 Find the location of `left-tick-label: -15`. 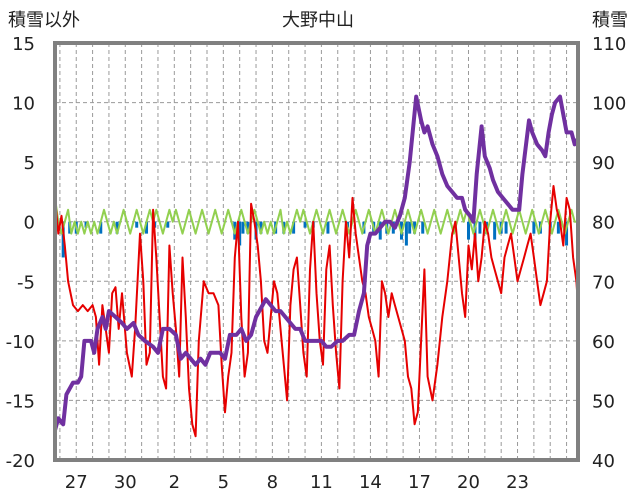

left-tick-label: -15 is located at coordinates (20, 401).